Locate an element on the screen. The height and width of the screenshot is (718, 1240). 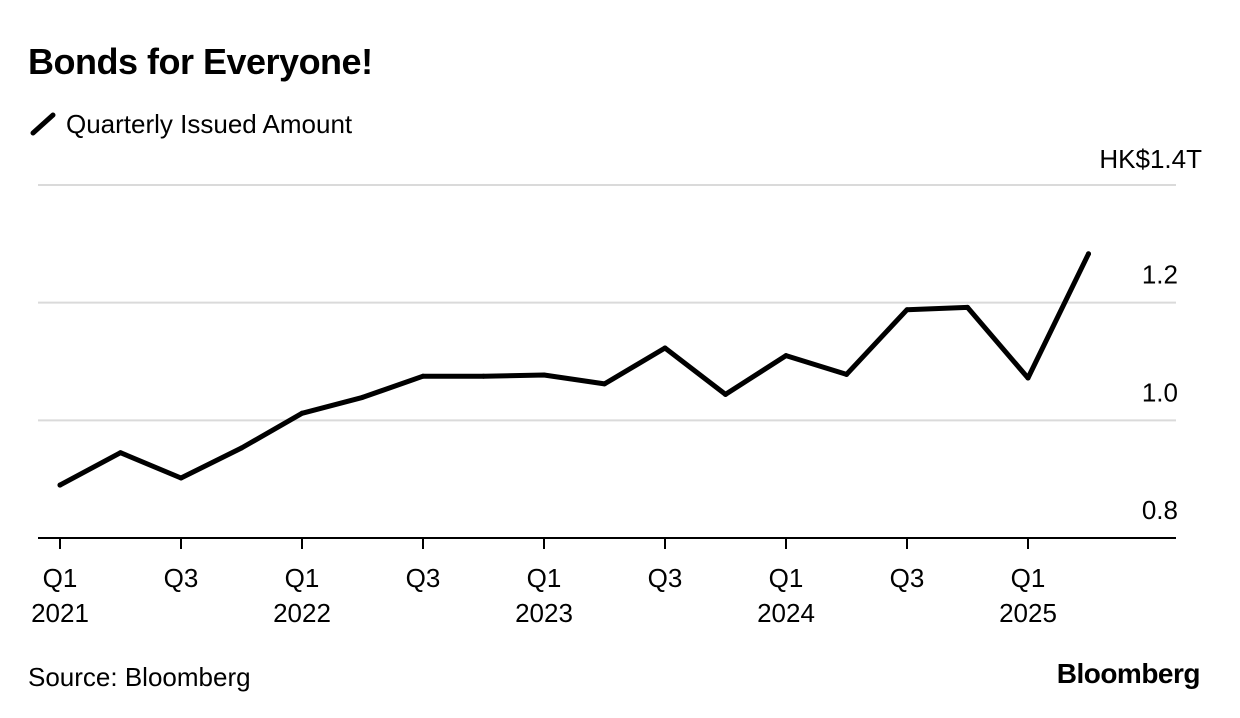
x-tick-year-label: 2023 is located at coordinates (544, 613).